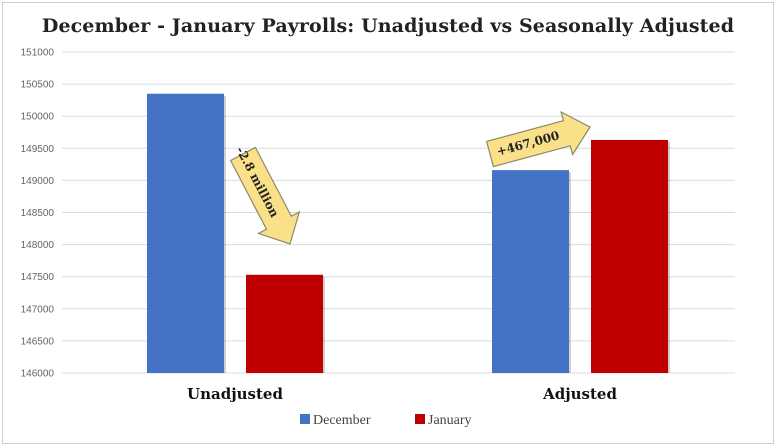  Describe the element at coordinates (185, 233) in the screenshot. I see `bar-december-unadjusted` at that location.